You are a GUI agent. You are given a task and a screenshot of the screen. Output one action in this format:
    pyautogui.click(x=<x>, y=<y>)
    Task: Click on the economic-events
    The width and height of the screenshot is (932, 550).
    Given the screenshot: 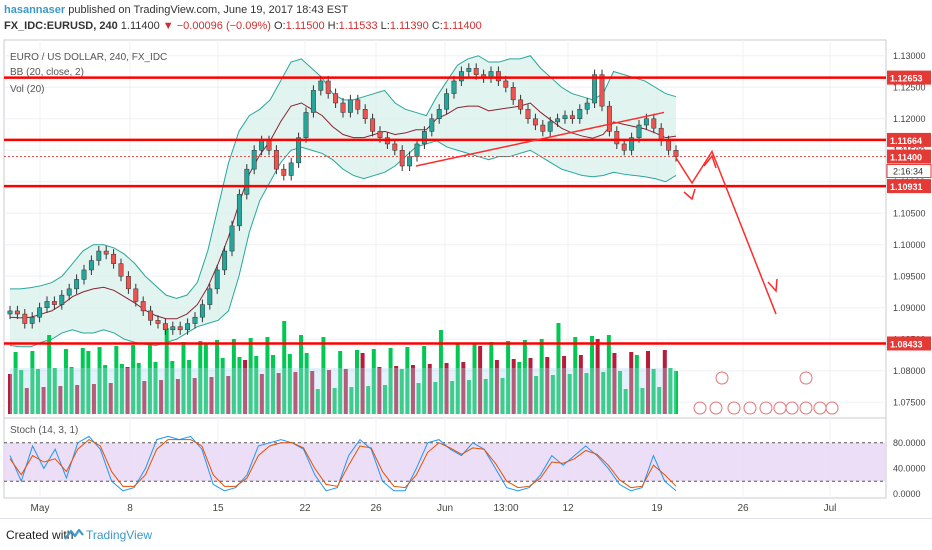 What is the action you would take?
    pyautogui.click(x=766, y=393)
    